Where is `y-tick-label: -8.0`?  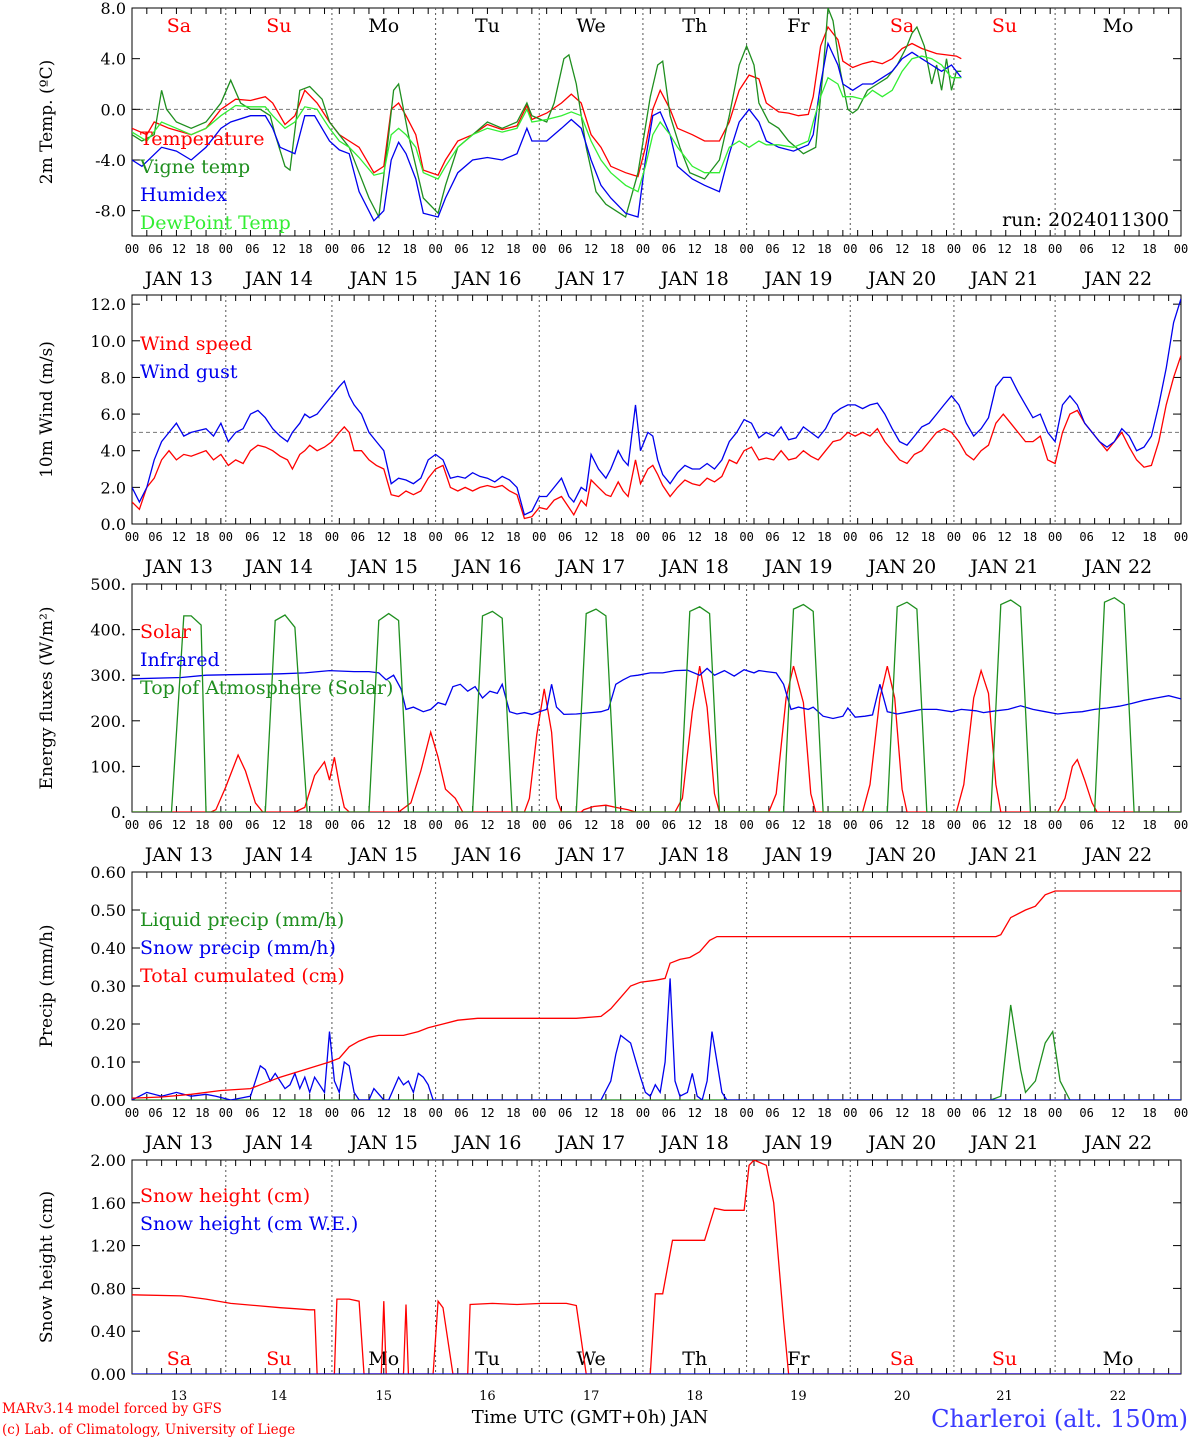 y-tick-label: -8.0 is located at coordinates (110, 211).